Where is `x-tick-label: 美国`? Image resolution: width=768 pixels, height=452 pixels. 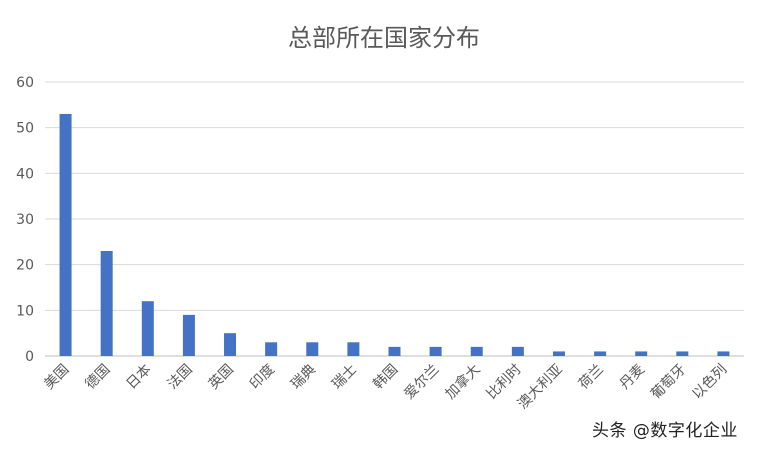
x-tick-label: 美国 is located at coordinates (56, 377).